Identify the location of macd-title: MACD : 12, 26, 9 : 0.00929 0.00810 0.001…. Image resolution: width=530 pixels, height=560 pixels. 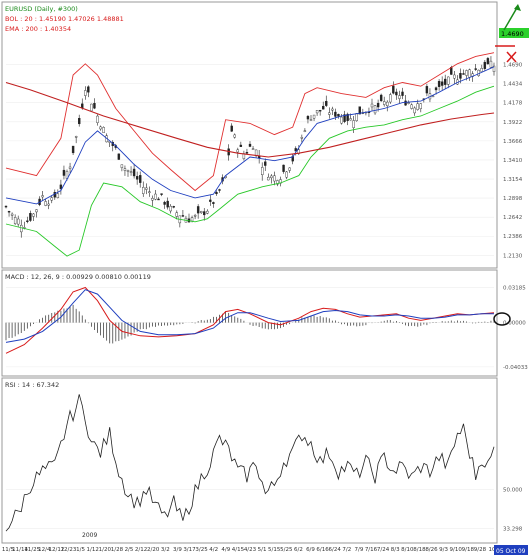
(78, 277).